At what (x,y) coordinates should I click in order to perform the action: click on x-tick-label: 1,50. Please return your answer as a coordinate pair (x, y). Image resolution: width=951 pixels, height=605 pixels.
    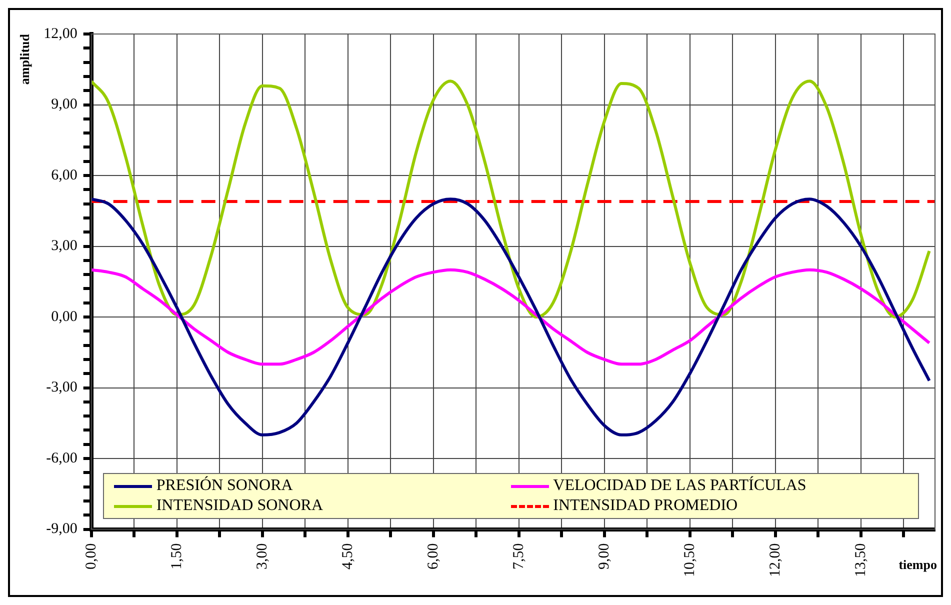
    Looking at the image, I should click on (176, 556).